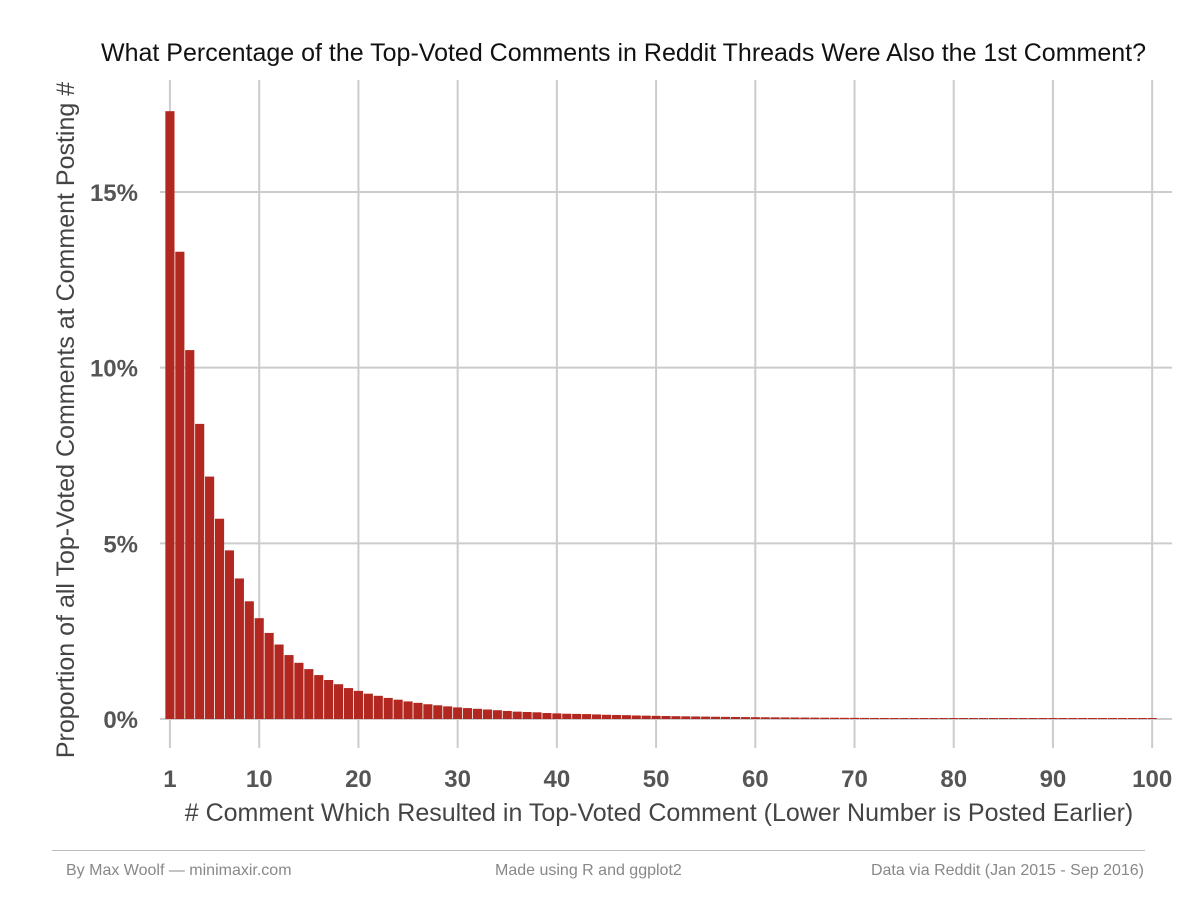  What do you see at coordinates (854, 779) in the screenshot?
I see `x-tick-label: 70` at bounding box center [854, 779].